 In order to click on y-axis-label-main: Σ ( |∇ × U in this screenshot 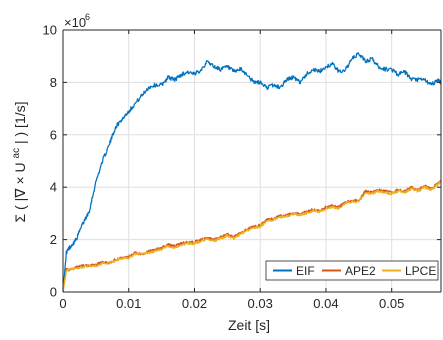, I will do `click(20, 192)`.